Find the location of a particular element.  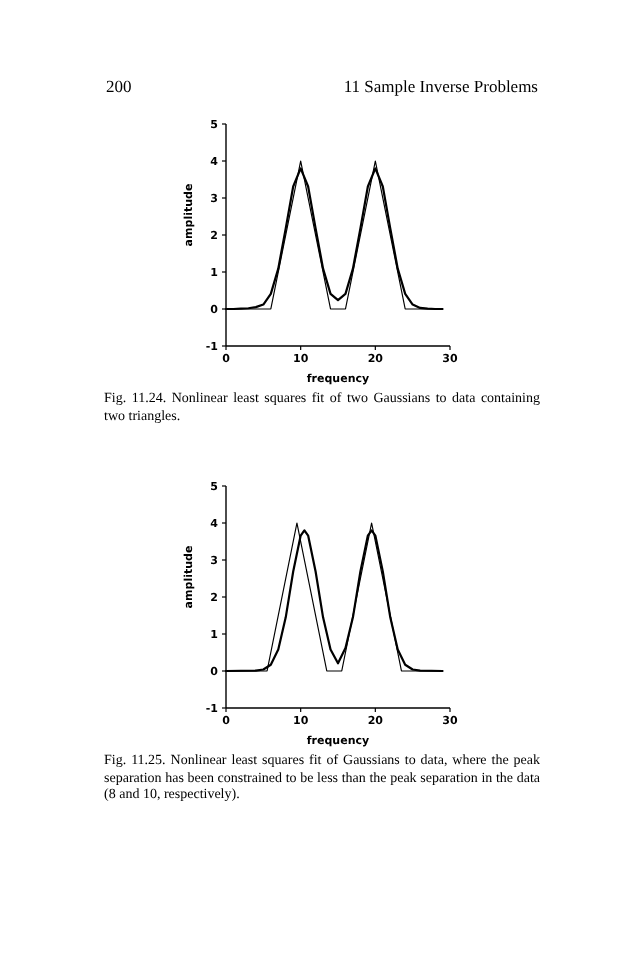

text: 11 Sample Inverse Problems is located at coordinates (440, 86).